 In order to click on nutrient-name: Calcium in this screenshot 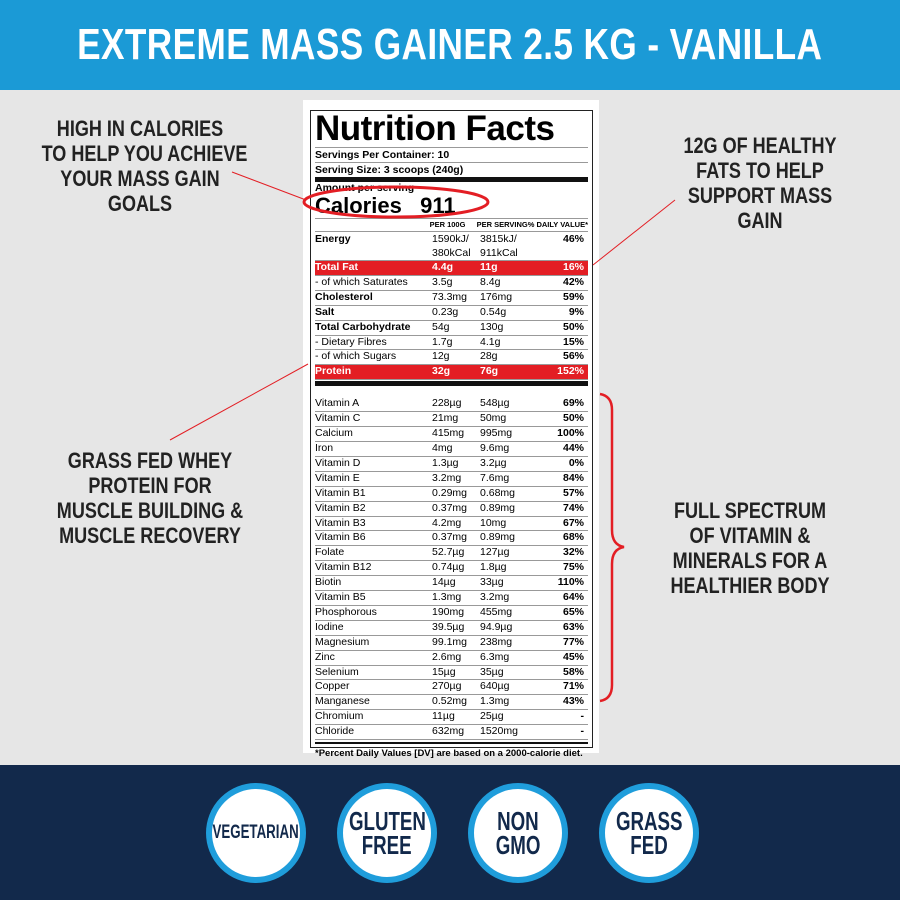, I will do `click(334, 433)`.